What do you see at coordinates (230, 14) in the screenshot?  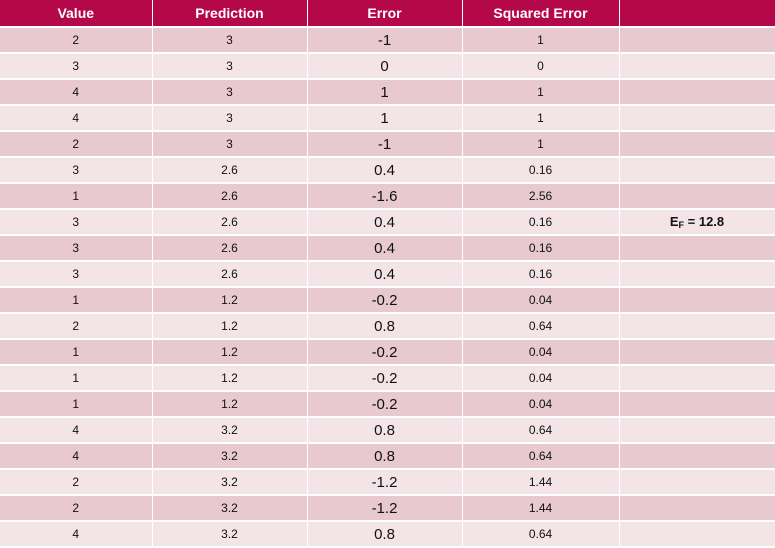 I see `header-prediction: Prediction` at bounding box center [230, 14].